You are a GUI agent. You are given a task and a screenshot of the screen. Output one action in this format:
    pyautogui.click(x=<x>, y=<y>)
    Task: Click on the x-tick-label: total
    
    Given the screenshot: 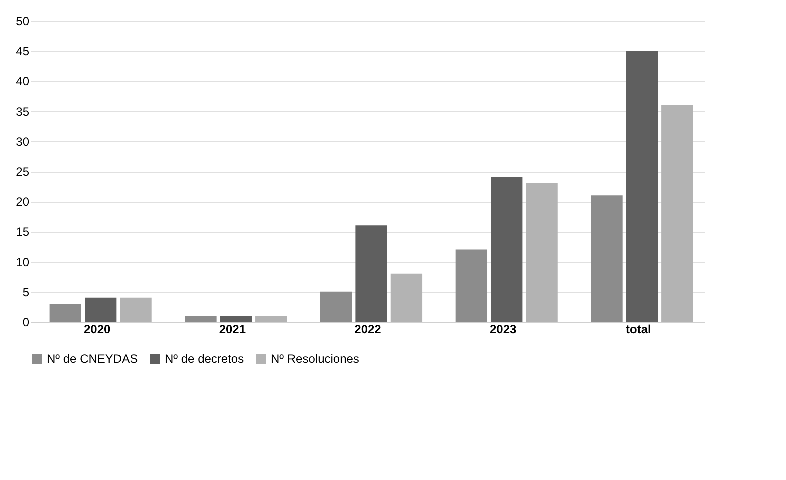 What is the action you would take?
    pyautogui.click(x=639, y=329)
    